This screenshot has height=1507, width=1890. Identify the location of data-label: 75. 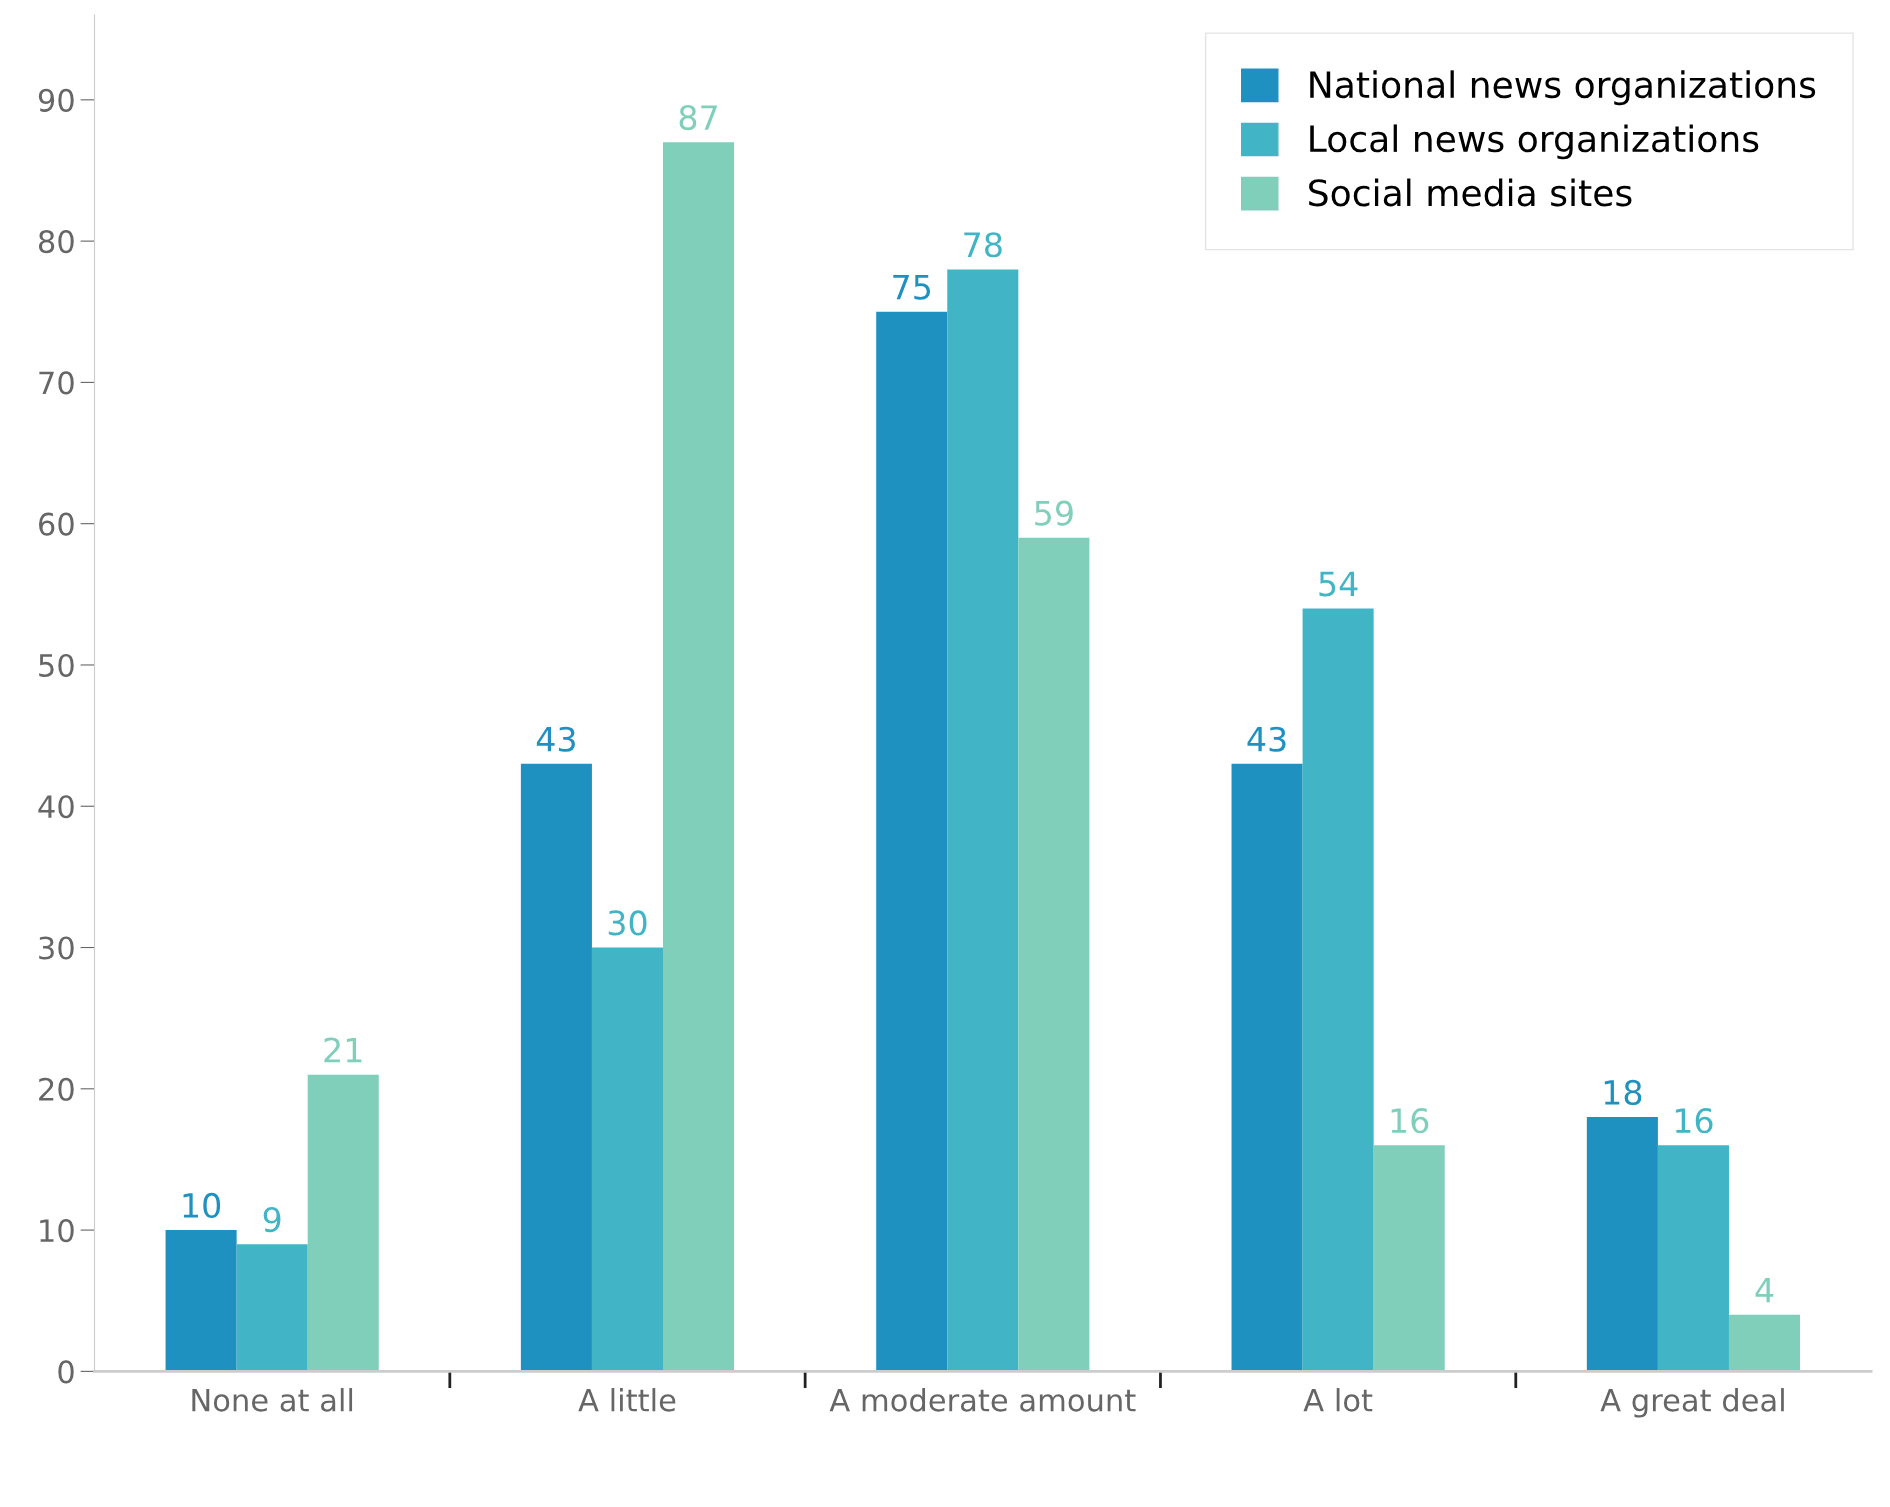
(912, 287).